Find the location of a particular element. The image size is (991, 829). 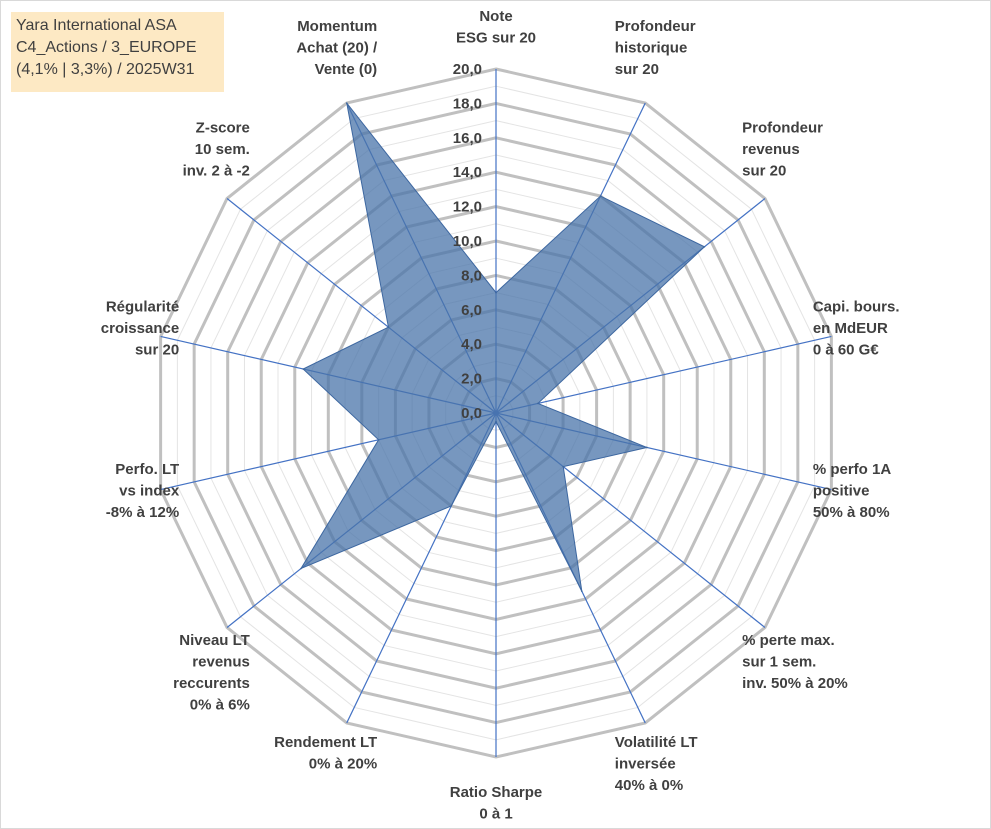

axis-label-line: % perte max. is located at coordinates (788, 640).